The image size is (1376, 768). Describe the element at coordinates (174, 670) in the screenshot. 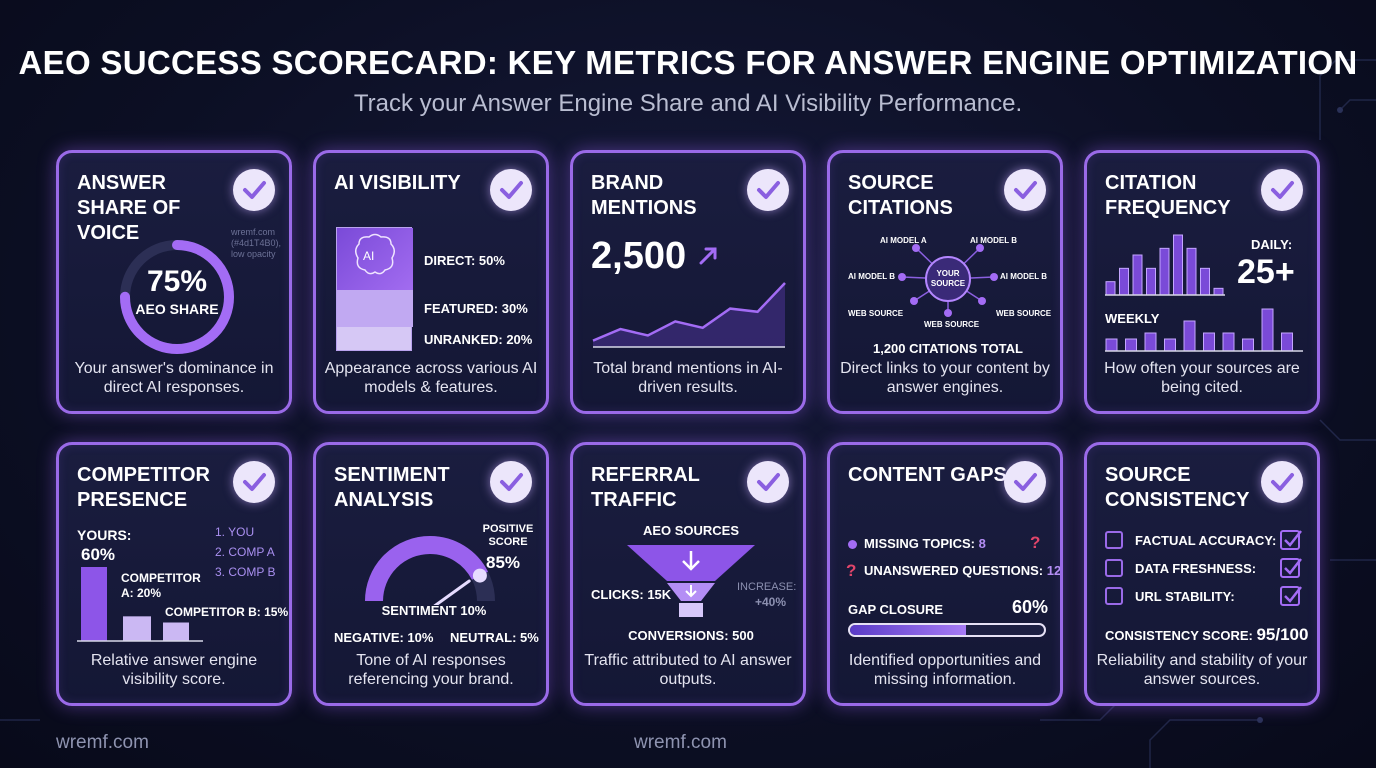

I see `card-description: Relative answer engine visibility score.` at that location.